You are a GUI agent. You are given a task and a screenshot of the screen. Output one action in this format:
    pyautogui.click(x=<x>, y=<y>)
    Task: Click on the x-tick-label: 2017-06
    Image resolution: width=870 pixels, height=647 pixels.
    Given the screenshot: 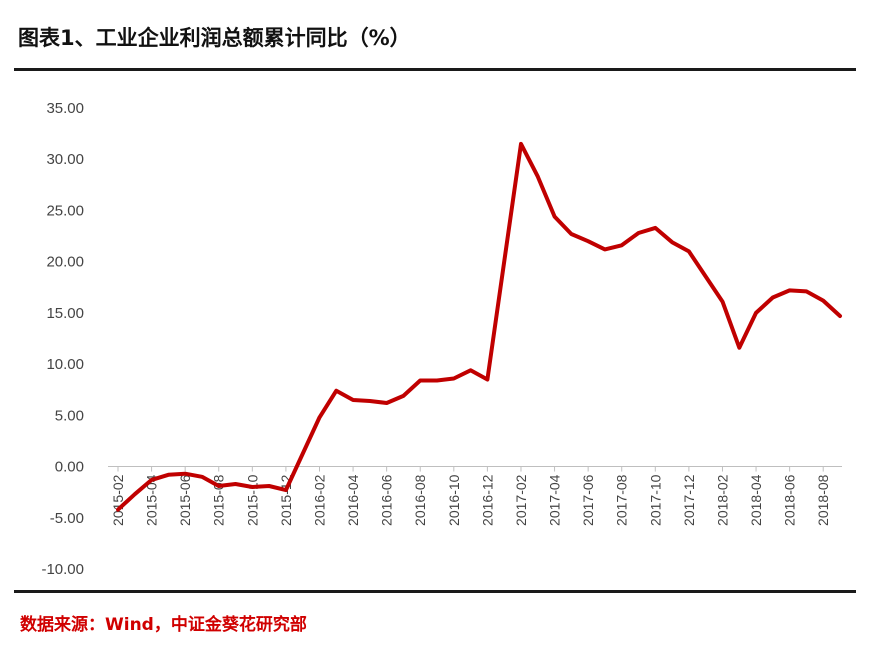 What is the action you would take?
    pyautogui.click(x=588, y=500)
    